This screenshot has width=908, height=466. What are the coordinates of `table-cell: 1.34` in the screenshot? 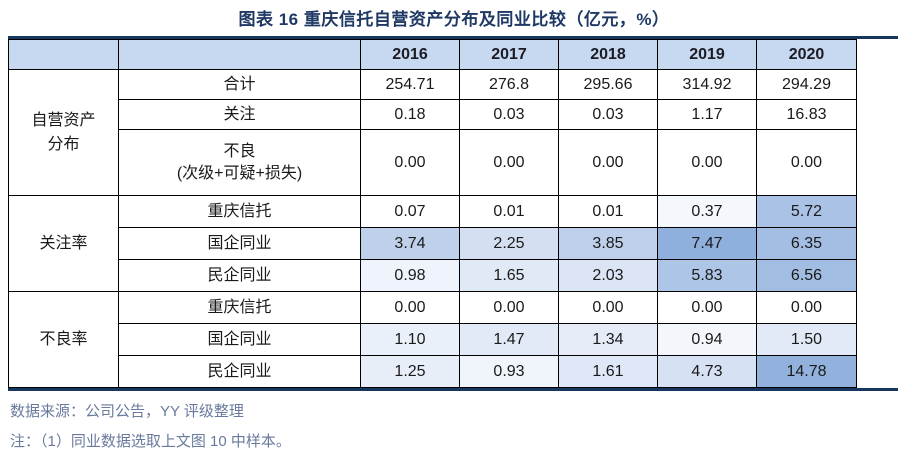 It's located at (608, 339).